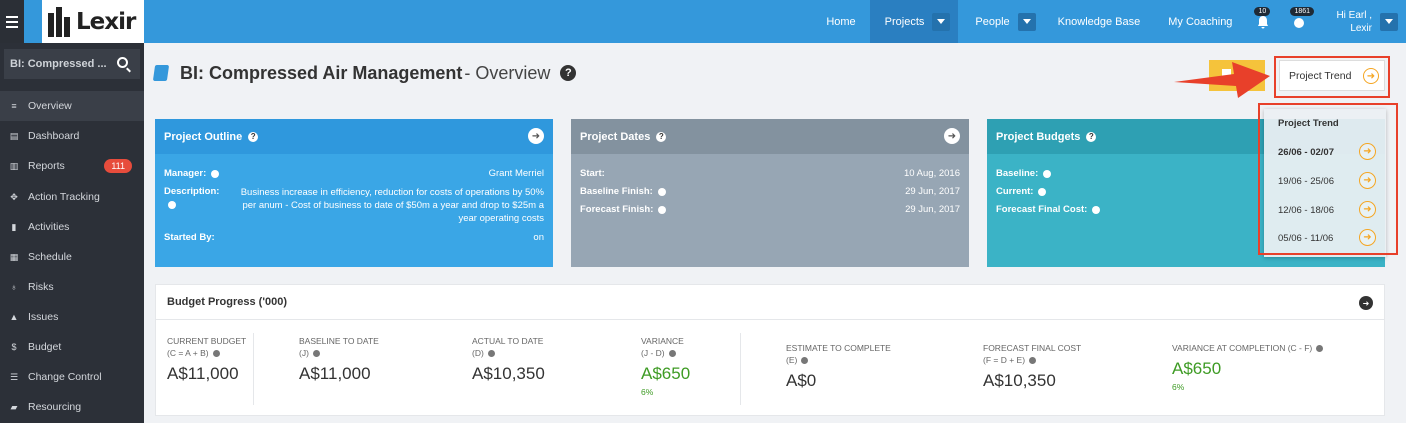 This screenshot has width=1406, height=423. Describe the element at coordinates (1302, 17) in the screenshot. I see `notification-icon: 1861` at that location.